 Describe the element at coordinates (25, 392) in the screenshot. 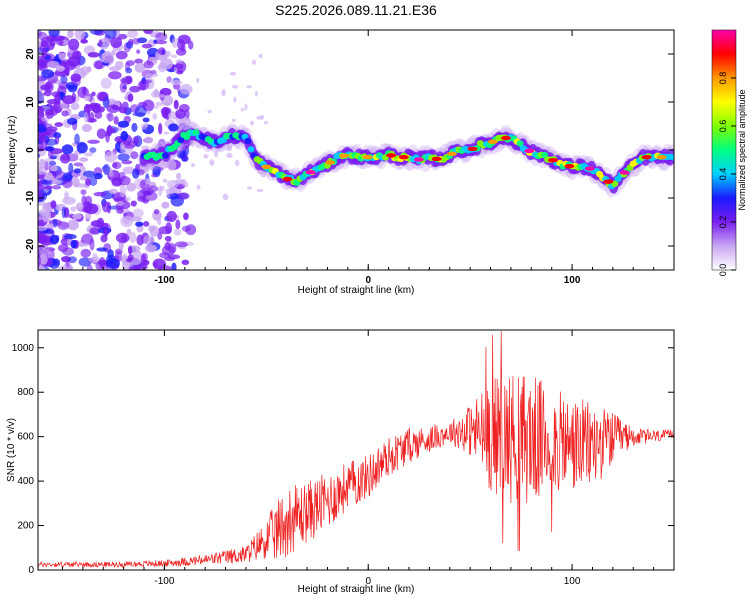

I see `bottom-y-tick-label: 800` at that location.